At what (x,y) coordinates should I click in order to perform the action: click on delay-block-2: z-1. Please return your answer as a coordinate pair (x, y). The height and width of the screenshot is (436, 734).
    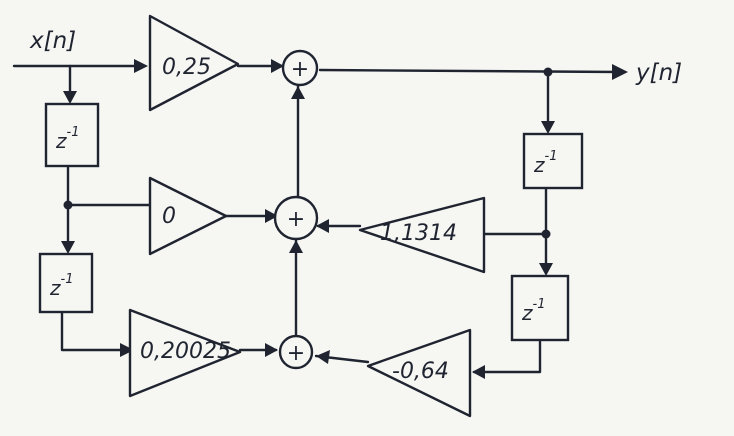
    Looking at the image, I should click on (66, 283).